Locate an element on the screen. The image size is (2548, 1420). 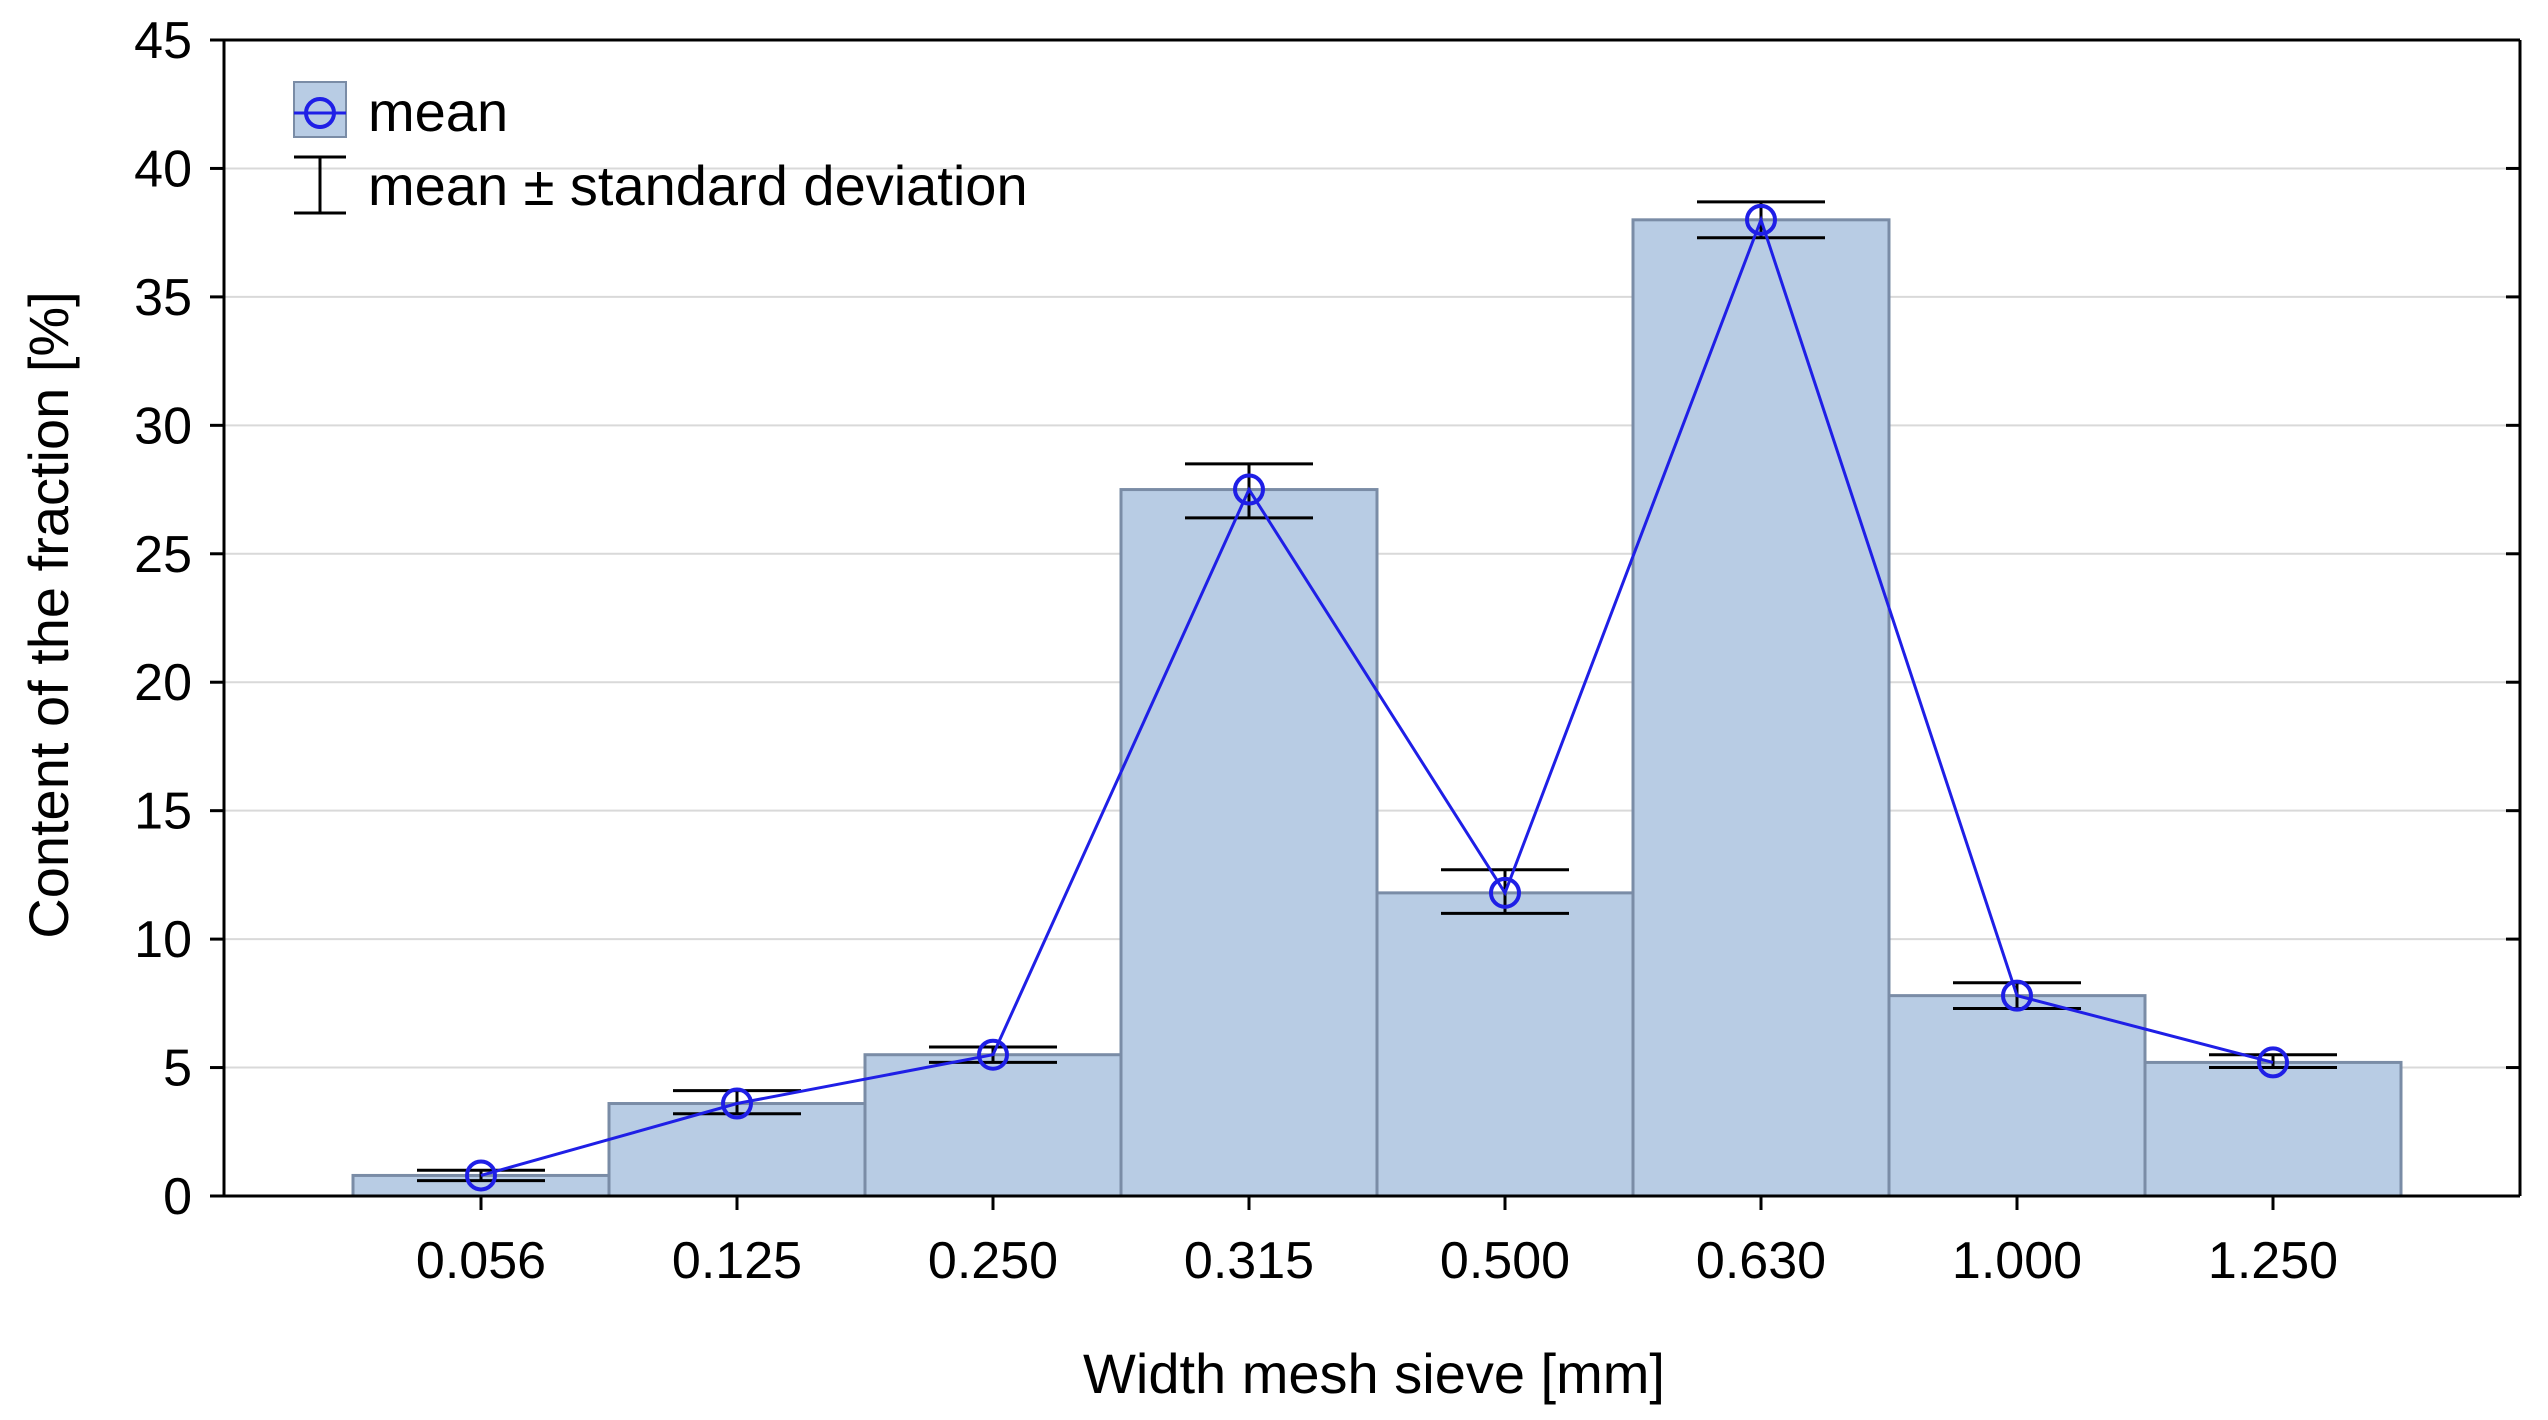
bar-0.315 is located at coordinates (1249, 843).